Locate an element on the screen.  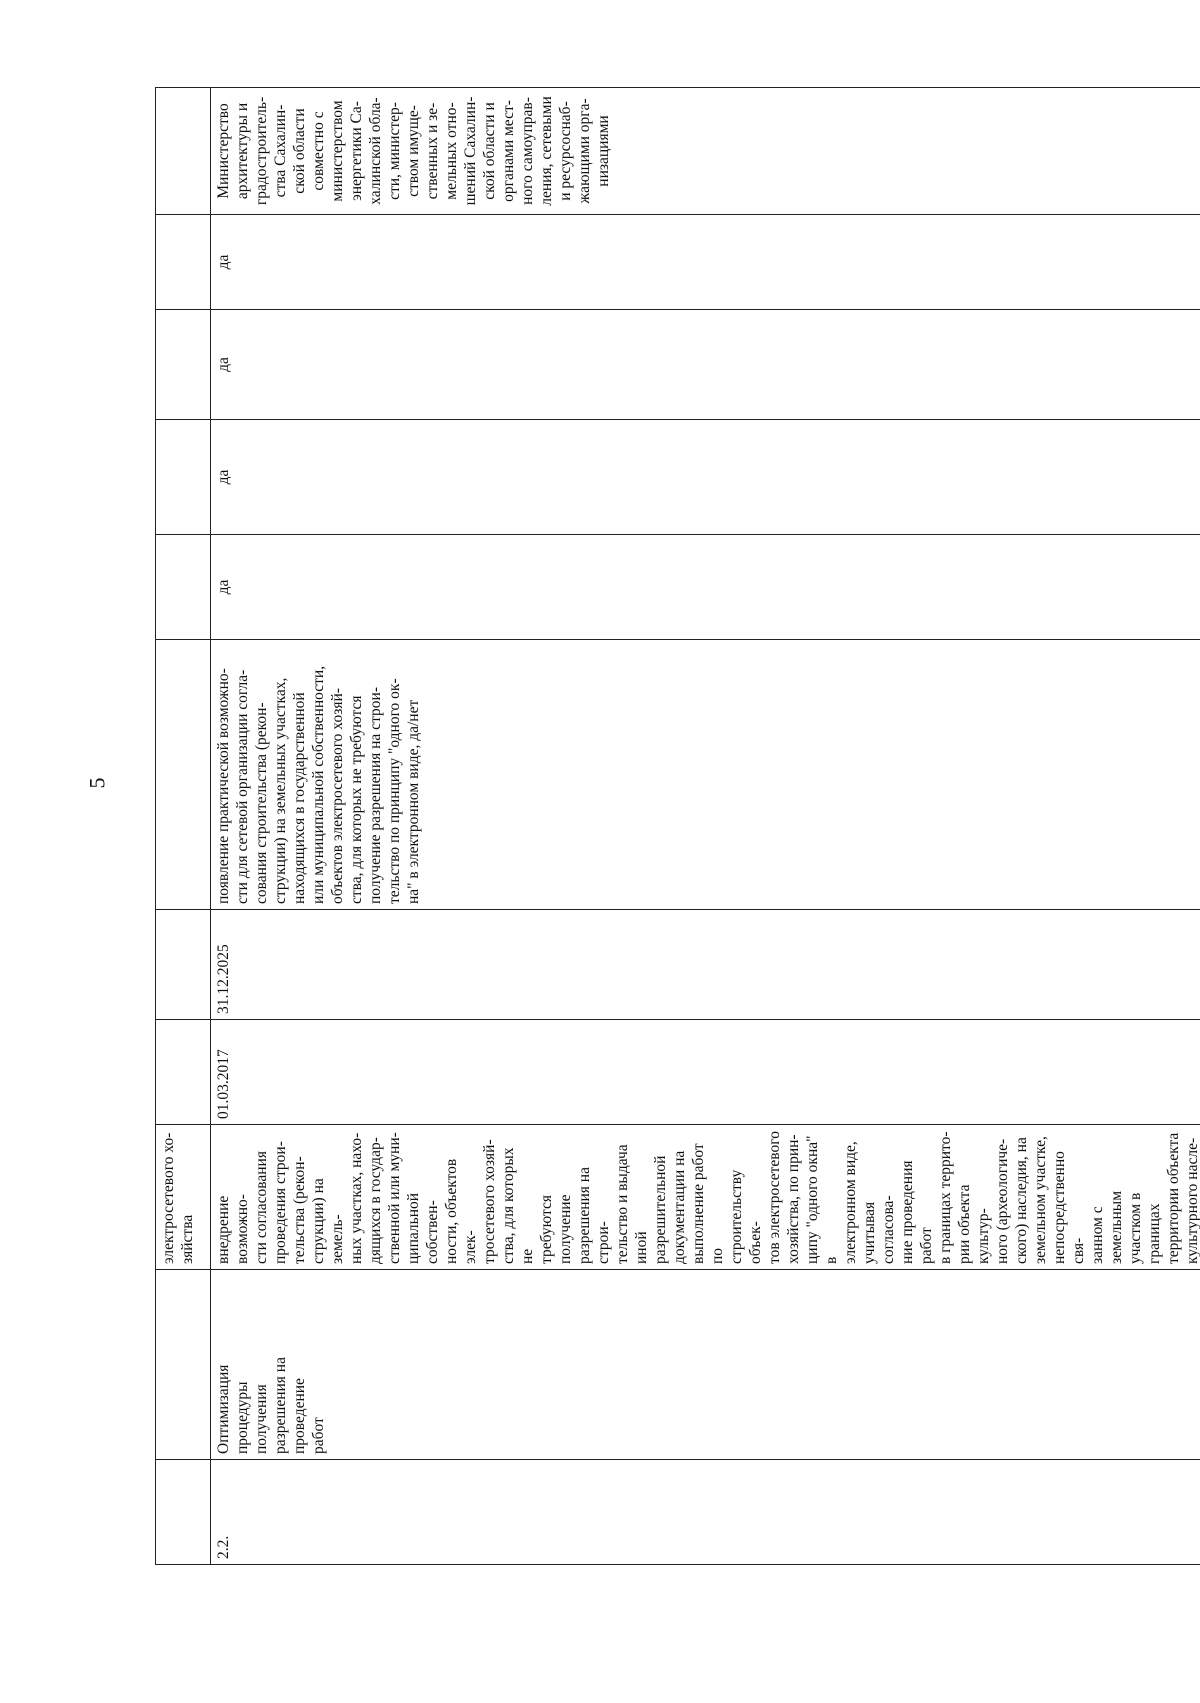
header-cell: электросетевого хо- зяйства is located at coordinates (183, 1197).